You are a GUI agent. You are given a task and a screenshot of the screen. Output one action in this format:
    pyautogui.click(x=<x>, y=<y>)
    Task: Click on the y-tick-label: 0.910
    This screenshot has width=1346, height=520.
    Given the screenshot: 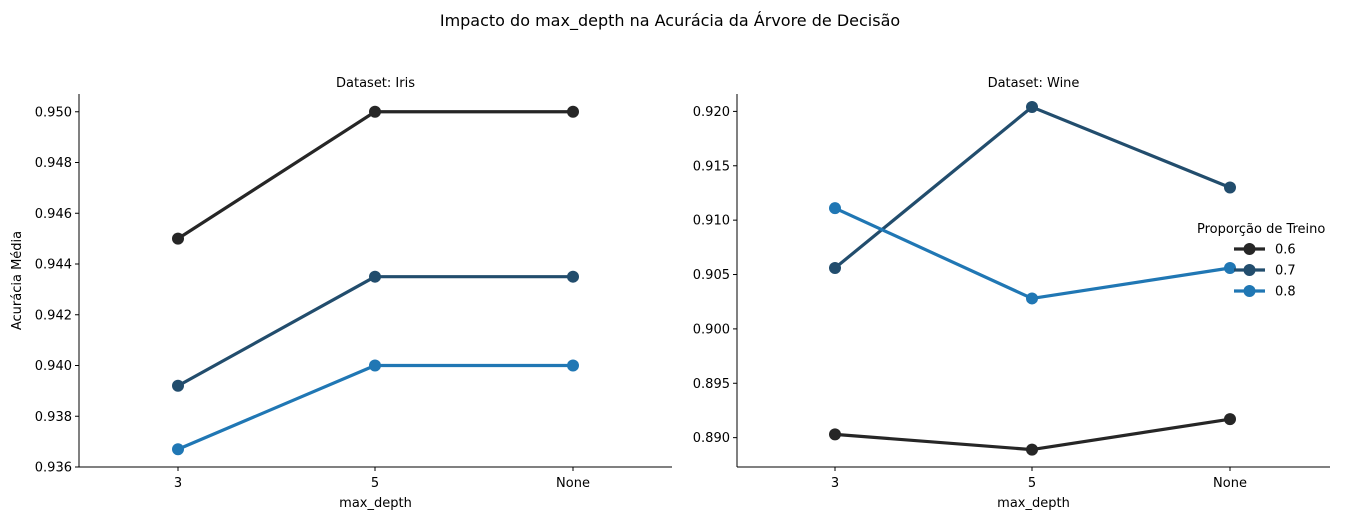 What is the action you would take?
    pyautogui.click(x=711, y=221)
    